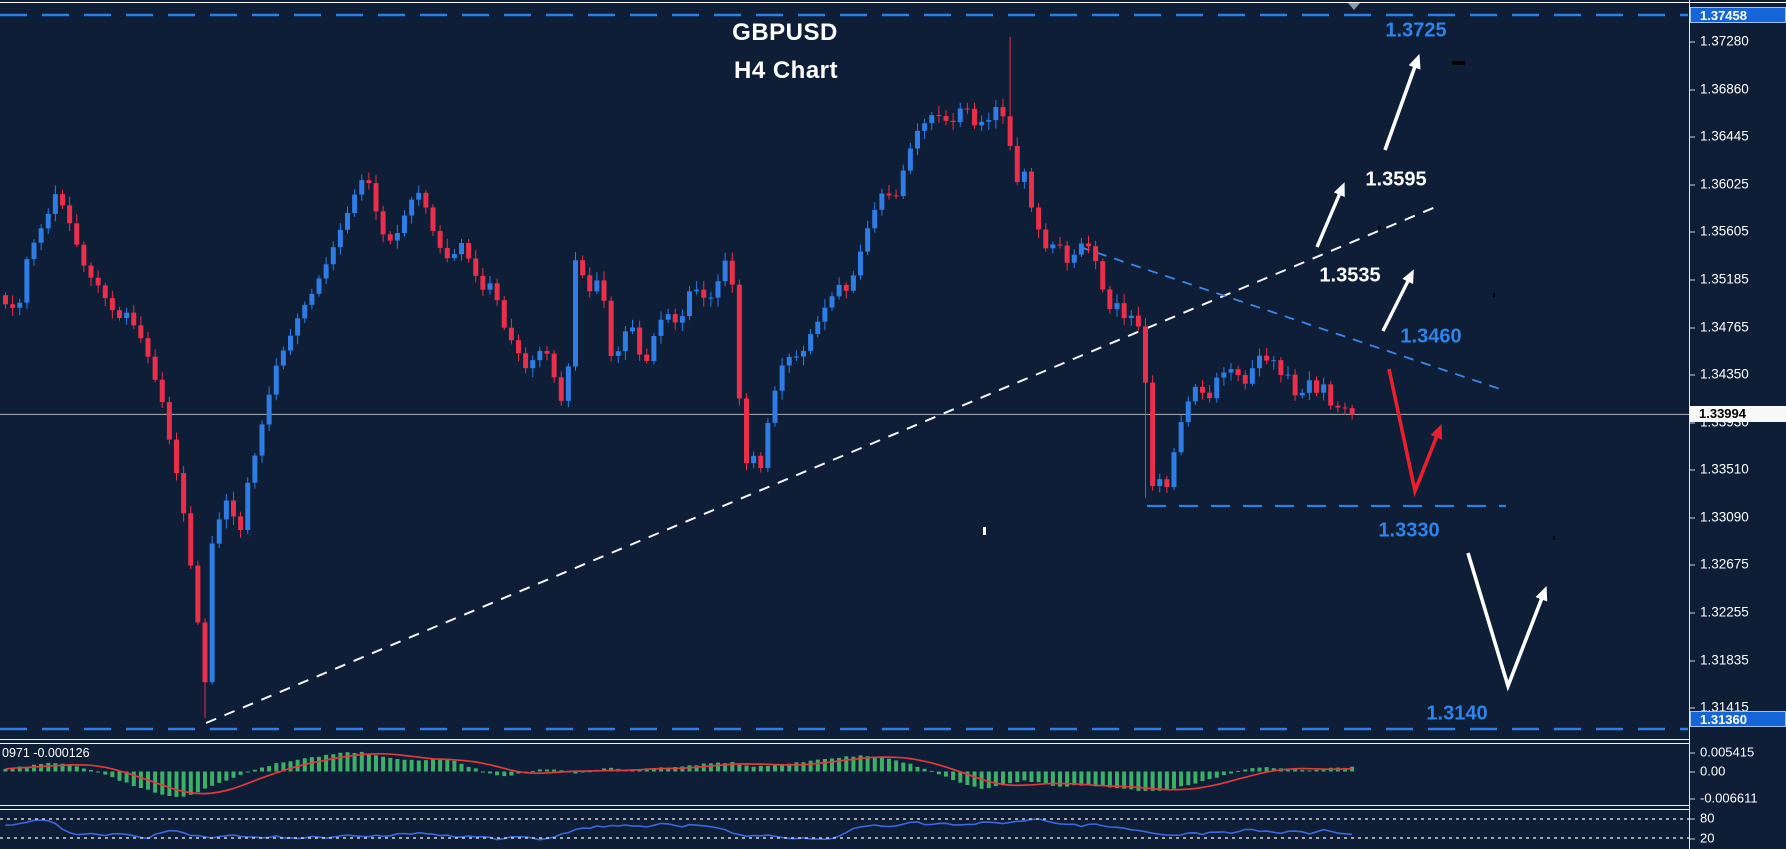 This screenshot has width=1786, height=849. What do you see at coordinates (1719, 279) in the screenshot?
I see `price-axis-tick: 1.35185` at bounding box center [1719, 279].